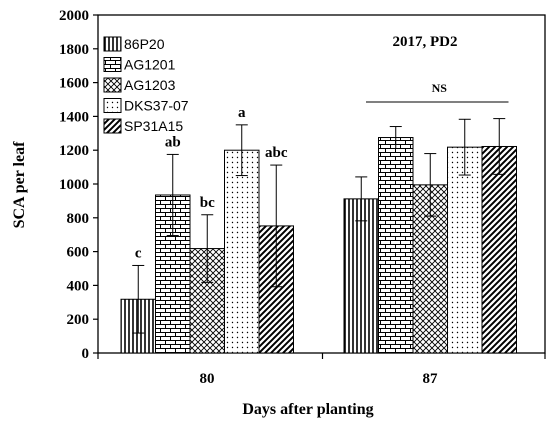 The height and width of the screenshot is (422, 550). I want to click on legend-item: AG1203, so click(139, 85).